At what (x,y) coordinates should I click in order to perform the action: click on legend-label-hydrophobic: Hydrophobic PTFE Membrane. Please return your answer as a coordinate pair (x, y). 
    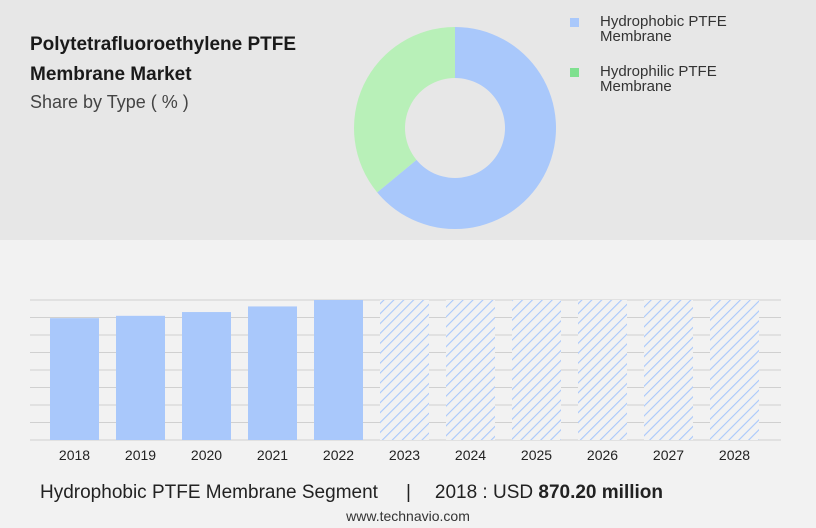
    Looking at the image, I should click on (663, 29).